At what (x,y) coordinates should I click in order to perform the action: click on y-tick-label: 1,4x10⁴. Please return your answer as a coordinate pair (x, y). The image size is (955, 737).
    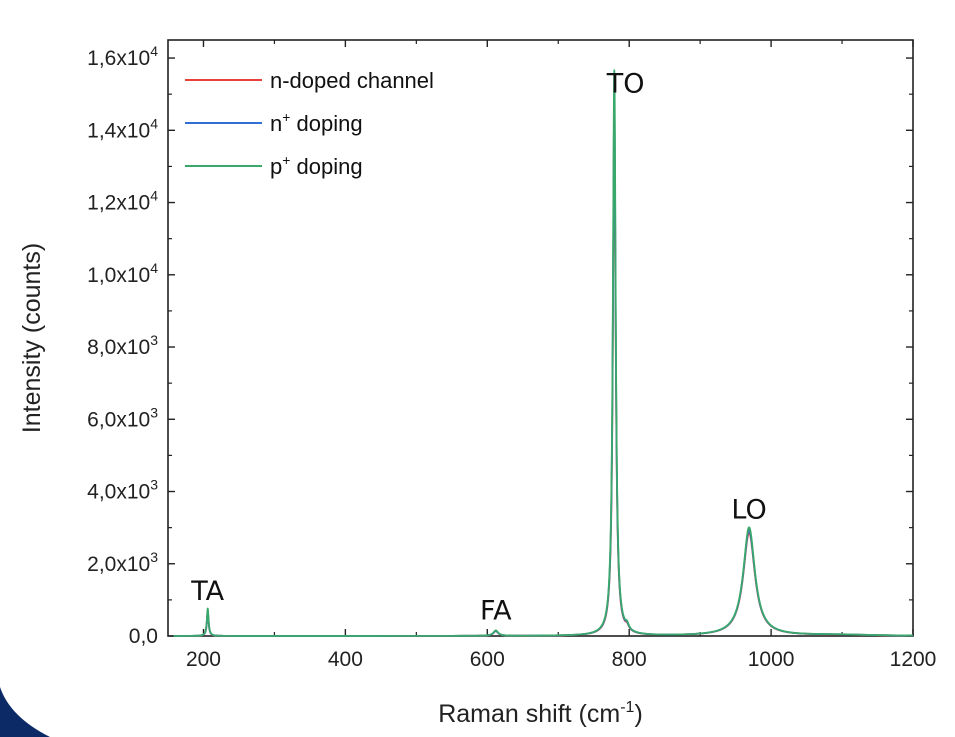
    Looking at the image, I should click on (122, 128).